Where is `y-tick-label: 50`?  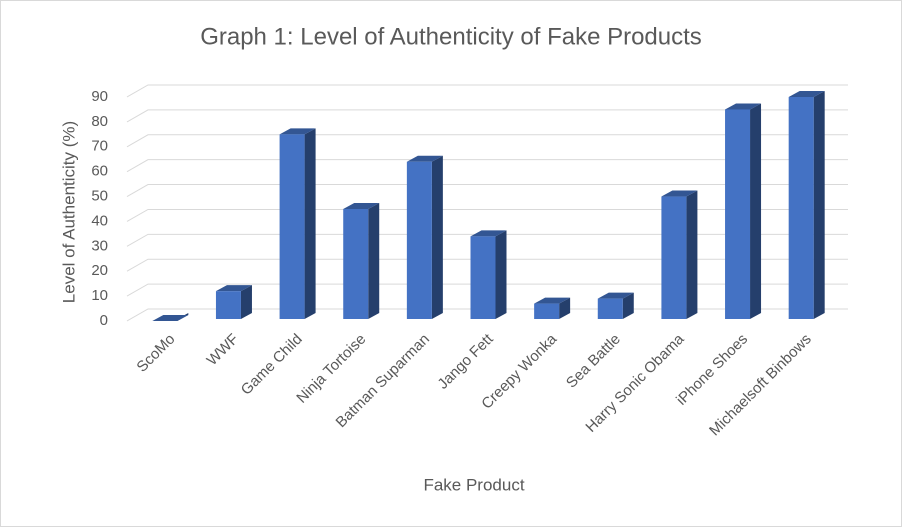 y-tick-label: 50 is located at coordinates (99, 196).